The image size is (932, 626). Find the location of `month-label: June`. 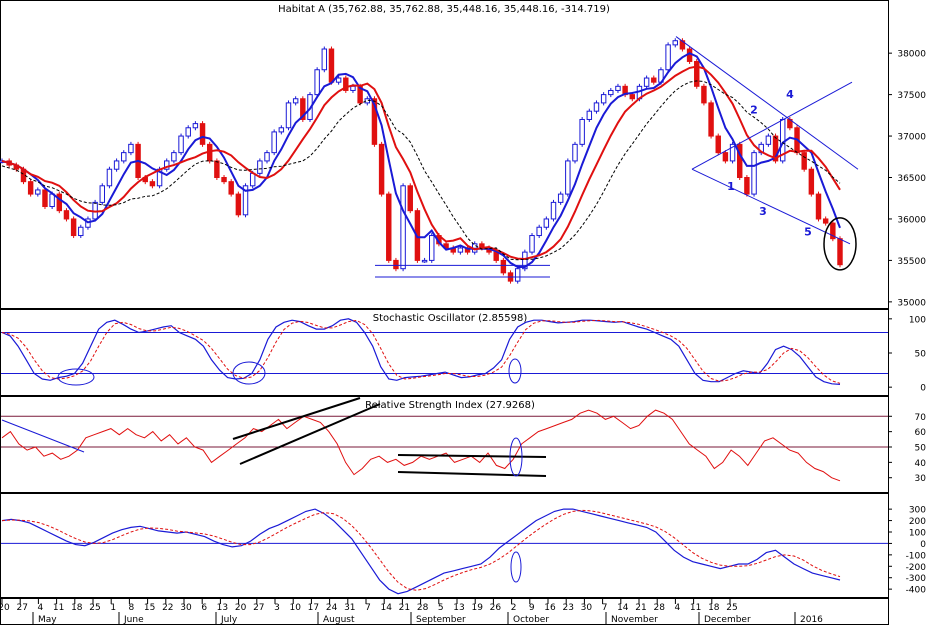

month-label: June is located at coordinates (133, 620).